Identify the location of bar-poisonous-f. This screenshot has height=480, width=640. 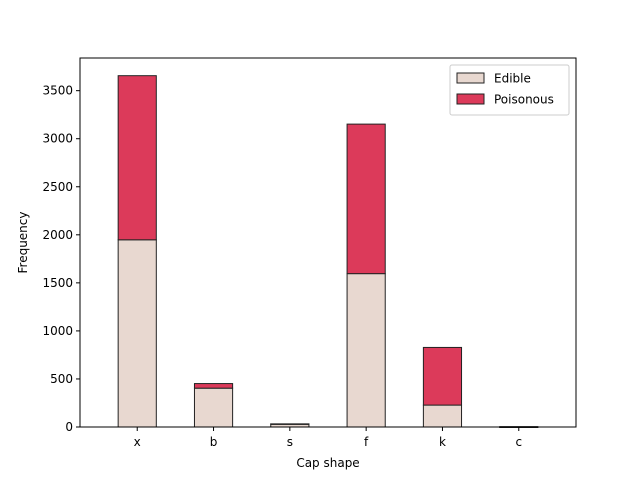
(366, 199).